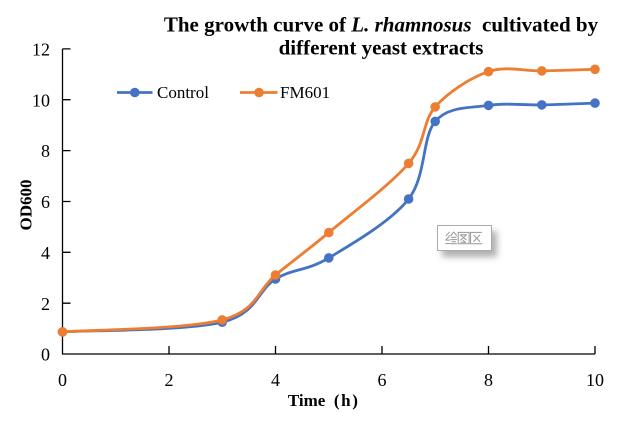  Describe the element at coordinates (307, 400) in the screenshot. I see `svg-text: Time` at that location.